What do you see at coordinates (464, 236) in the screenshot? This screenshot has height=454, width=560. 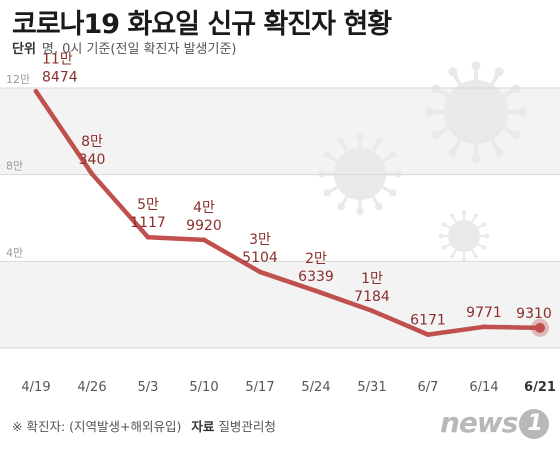 I see `virus-icon-small` at bounding box center [464, 236].